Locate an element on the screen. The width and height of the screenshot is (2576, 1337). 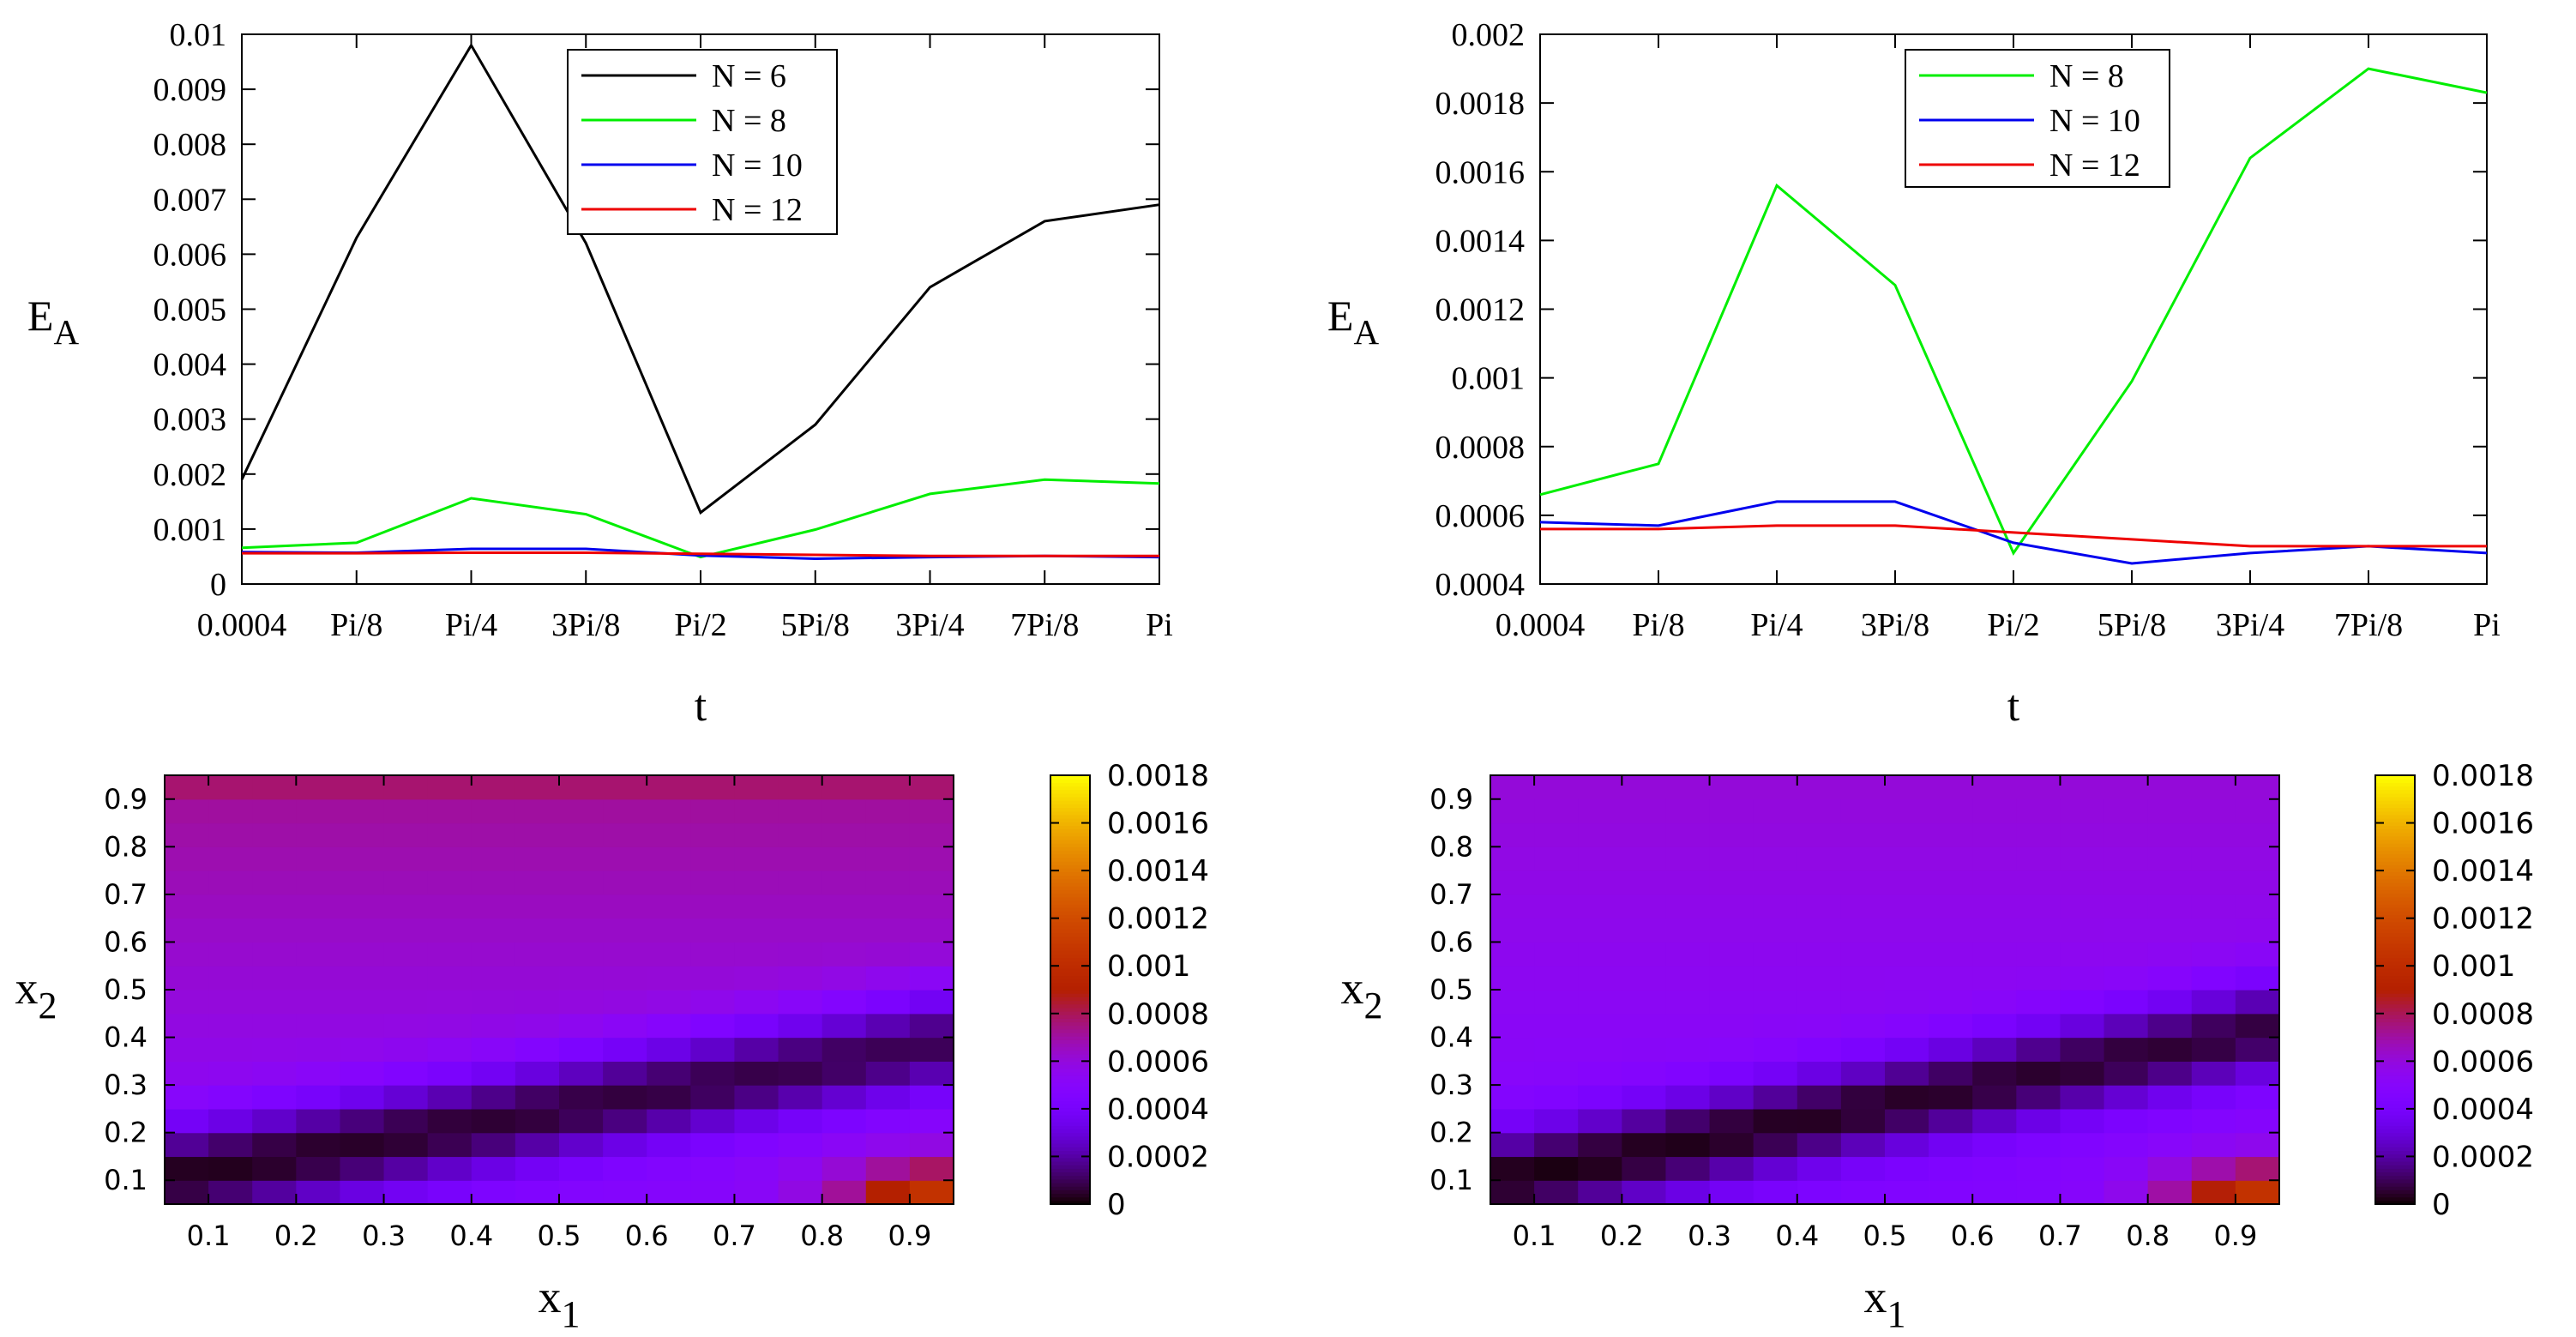
x-tick-label: 0.2 is located at coordinates (1622, 1236).